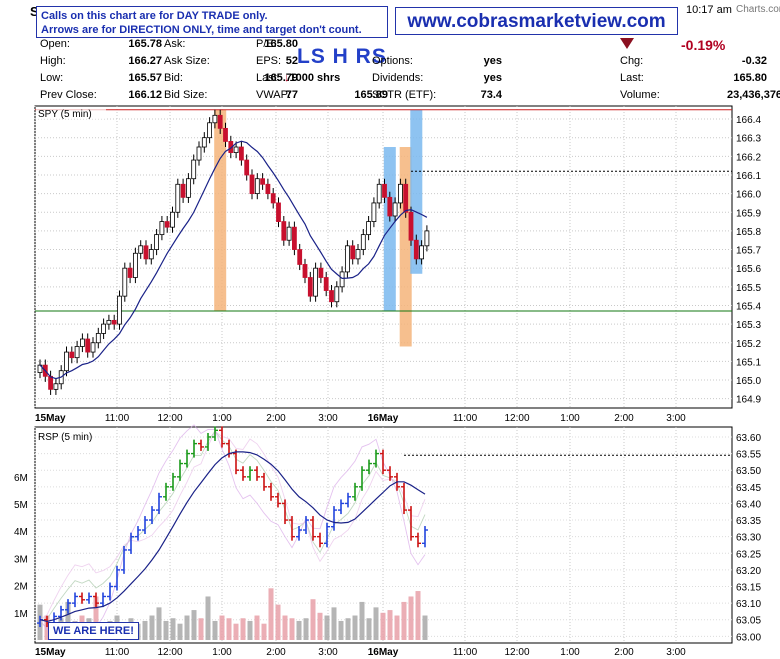 The height and width of the screenshot is (659, 780). I want to click on spy-y-tick-label: 166.3, so click(748, 139).